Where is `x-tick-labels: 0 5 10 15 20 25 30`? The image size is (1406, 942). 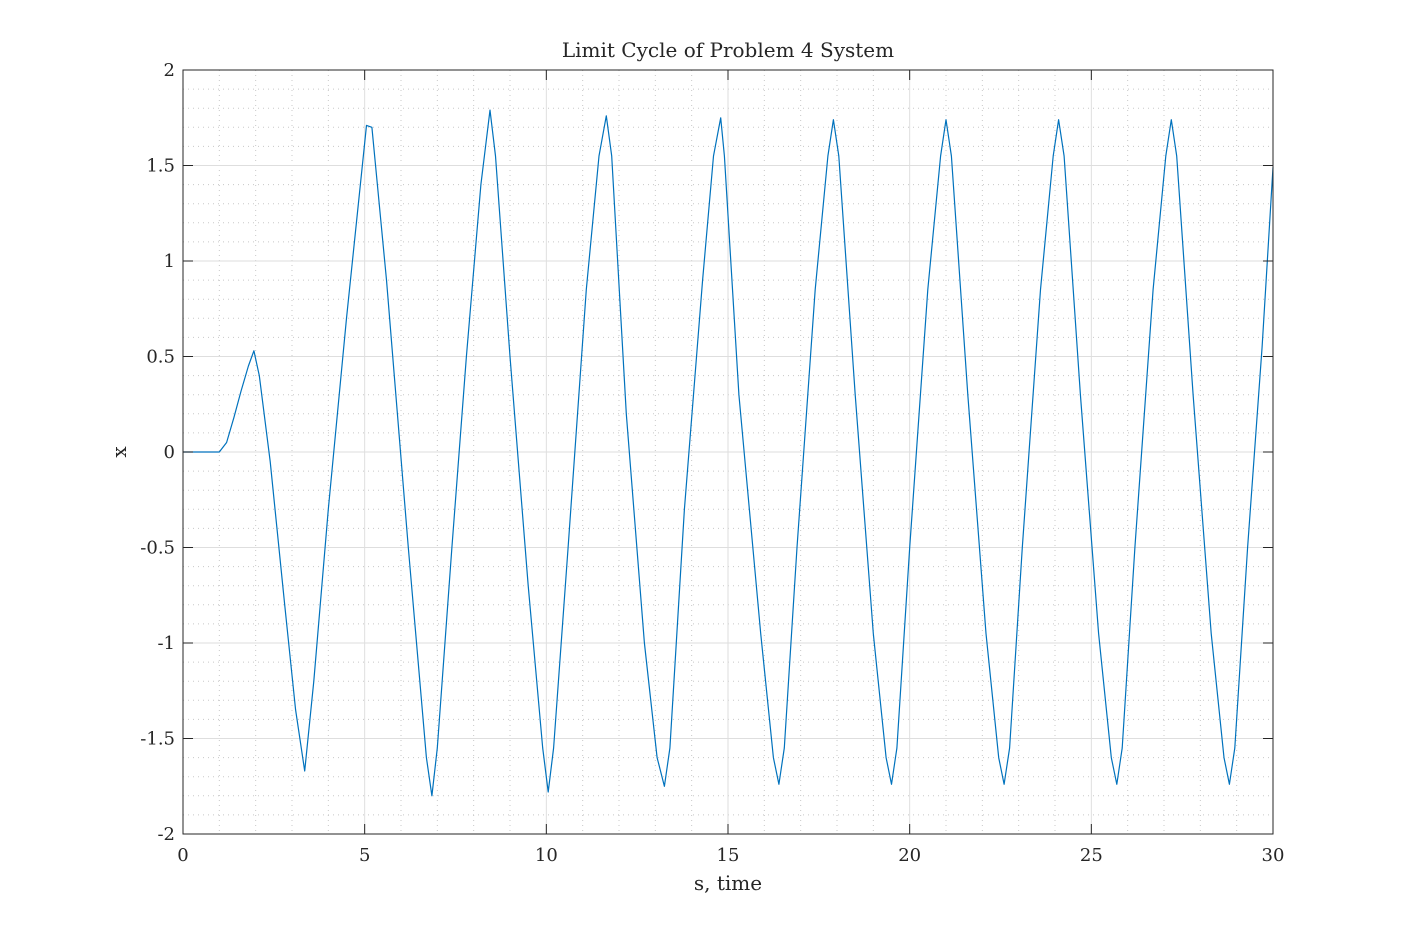
x-tick-labels: 0 5 10 15 20 25 30 is located at coordinates (730, 855).